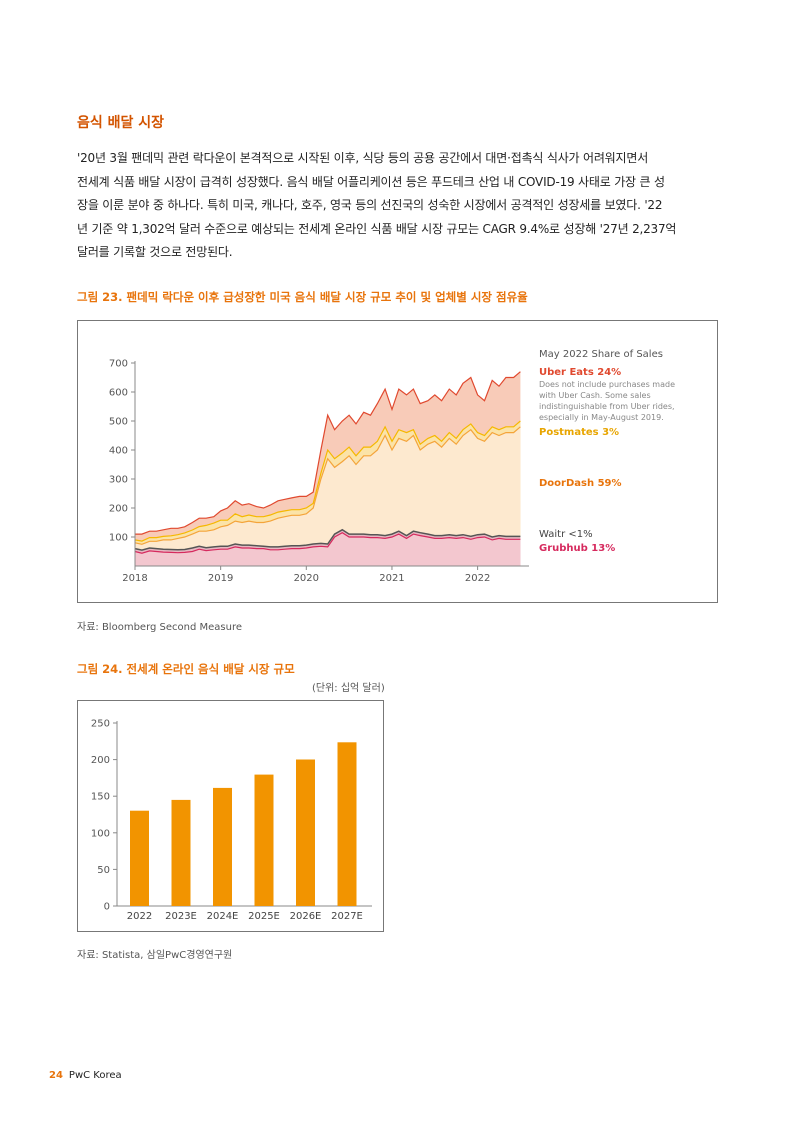  Describe the element at coordinates (118, 480) in the screenshot. I see `y-tick-label: 300` at that location.